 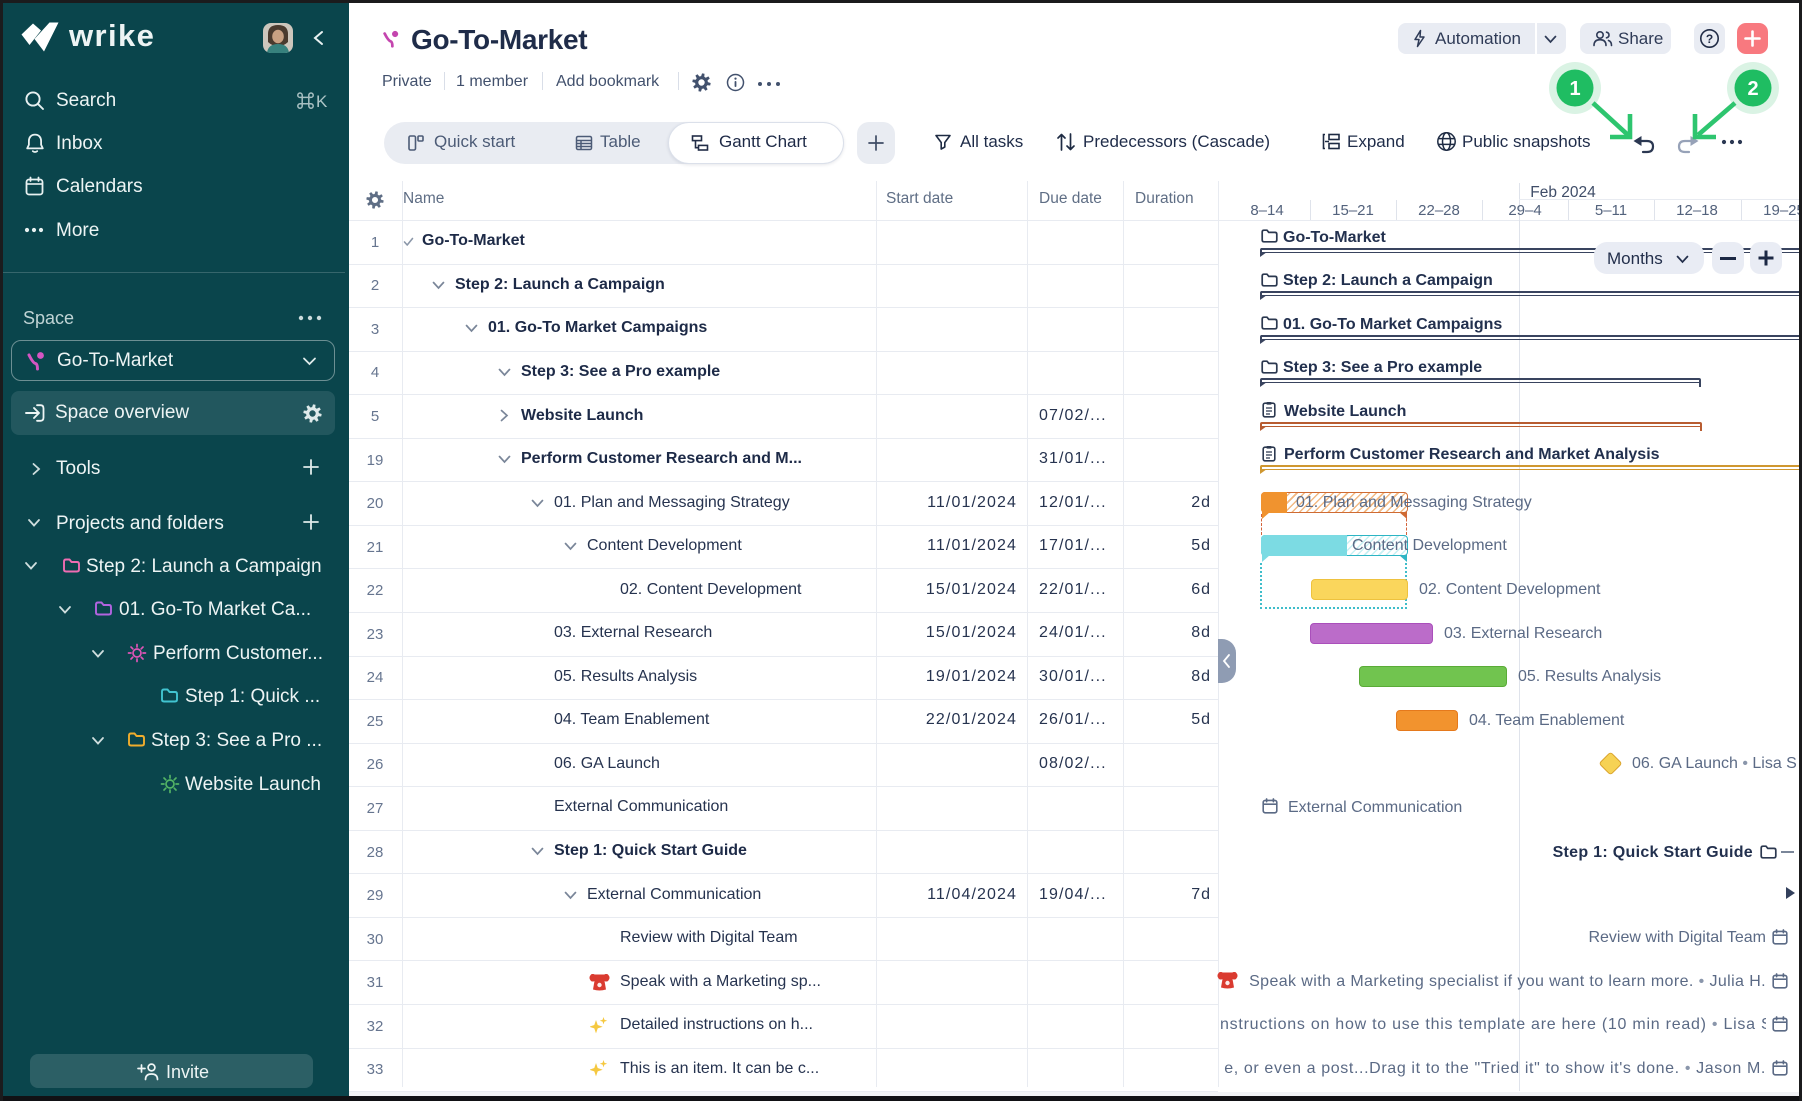 What do you see at coordinates (1752, 89) in the screenshot?
I see `svg-text: 2` at bounding box center [1752, 89].